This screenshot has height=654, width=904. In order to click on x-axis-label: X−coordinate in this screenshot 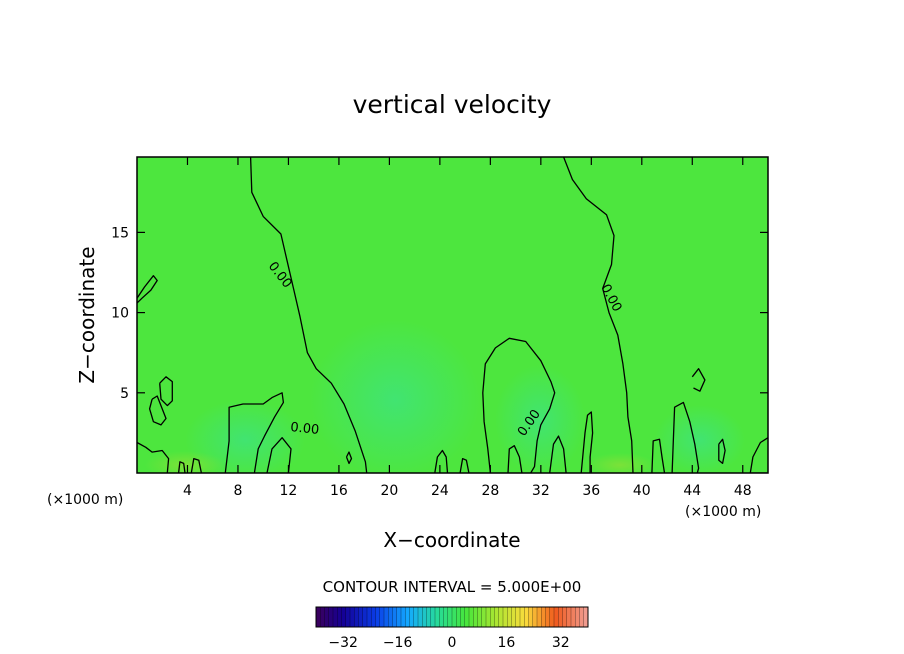, I will do `click(451, 540)`.